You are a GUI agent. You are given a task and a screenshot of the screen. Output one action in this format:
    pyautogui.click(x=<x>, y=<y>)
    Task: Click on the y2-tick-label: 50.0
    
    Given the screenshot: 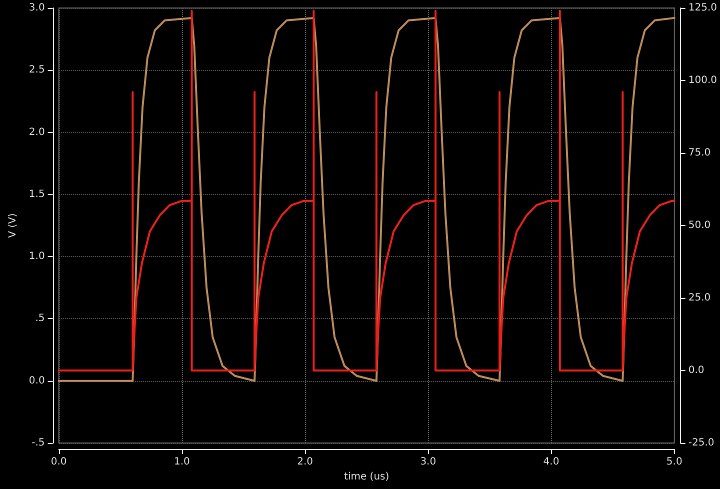 What is the action you would take?
    pyautogui.click(x=699, y=225)
    